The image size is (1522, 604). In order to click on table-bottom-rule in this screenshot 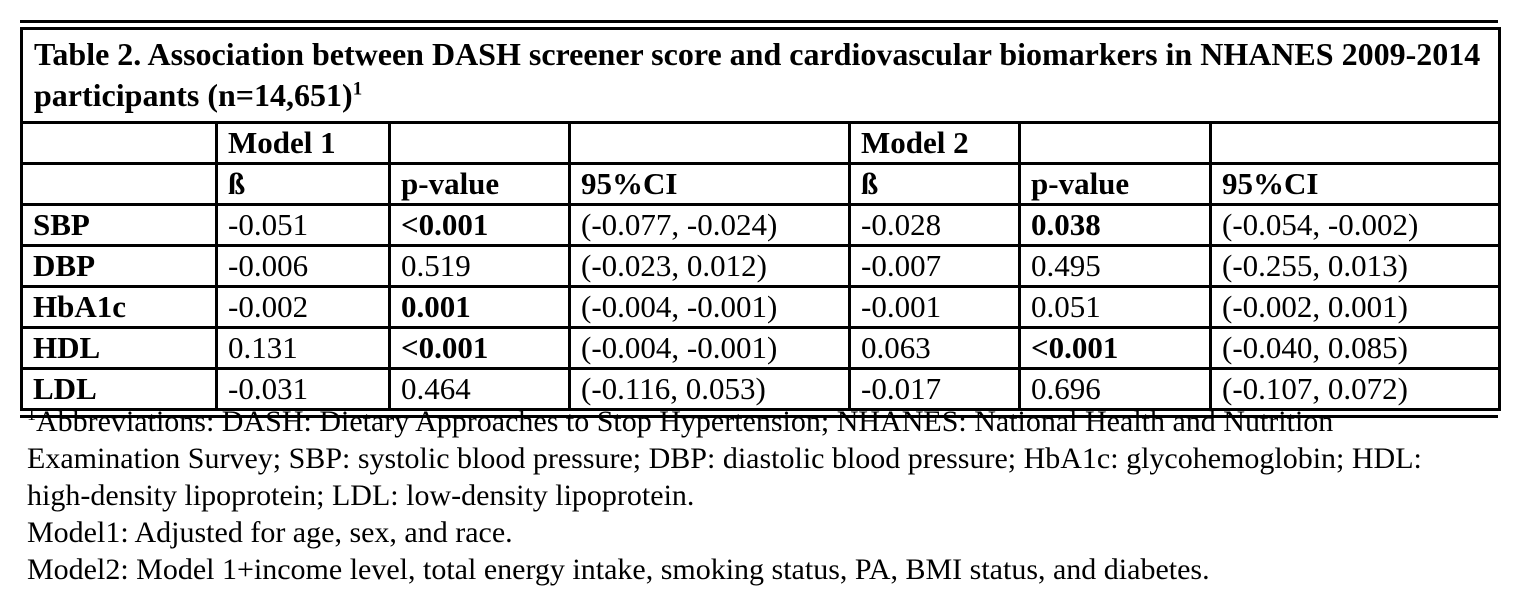, I will do `click(759, 416)`.